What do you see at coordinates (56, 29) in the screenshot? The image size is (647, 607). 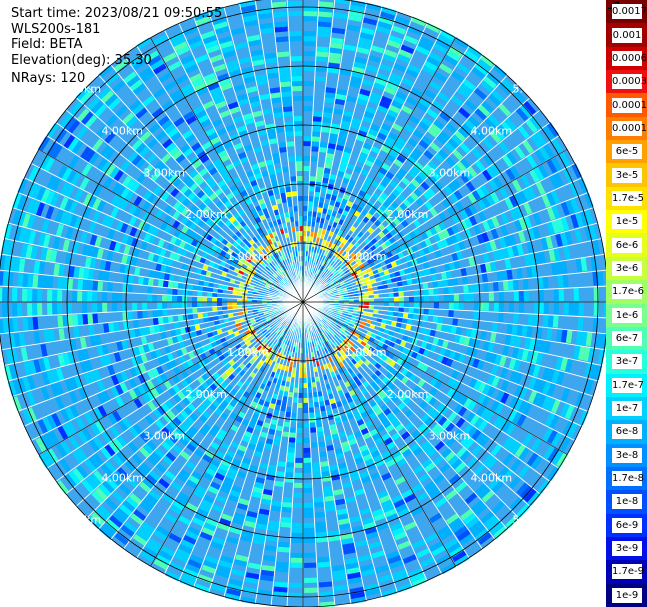 I see `instrument-text: WLS200s-181` at bounding box center [56, 29].